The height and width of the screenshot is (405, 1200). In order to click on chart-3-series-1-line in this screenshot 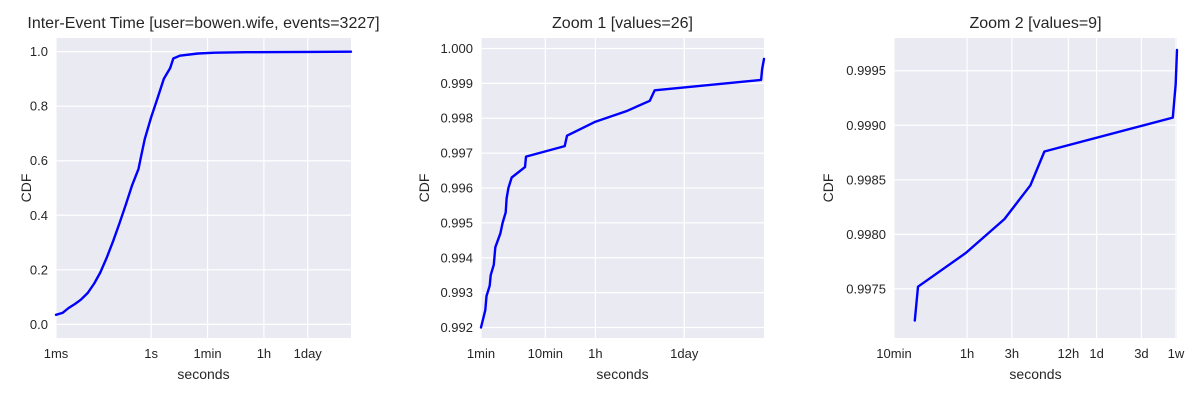, I will do `click(1046, 185)`.